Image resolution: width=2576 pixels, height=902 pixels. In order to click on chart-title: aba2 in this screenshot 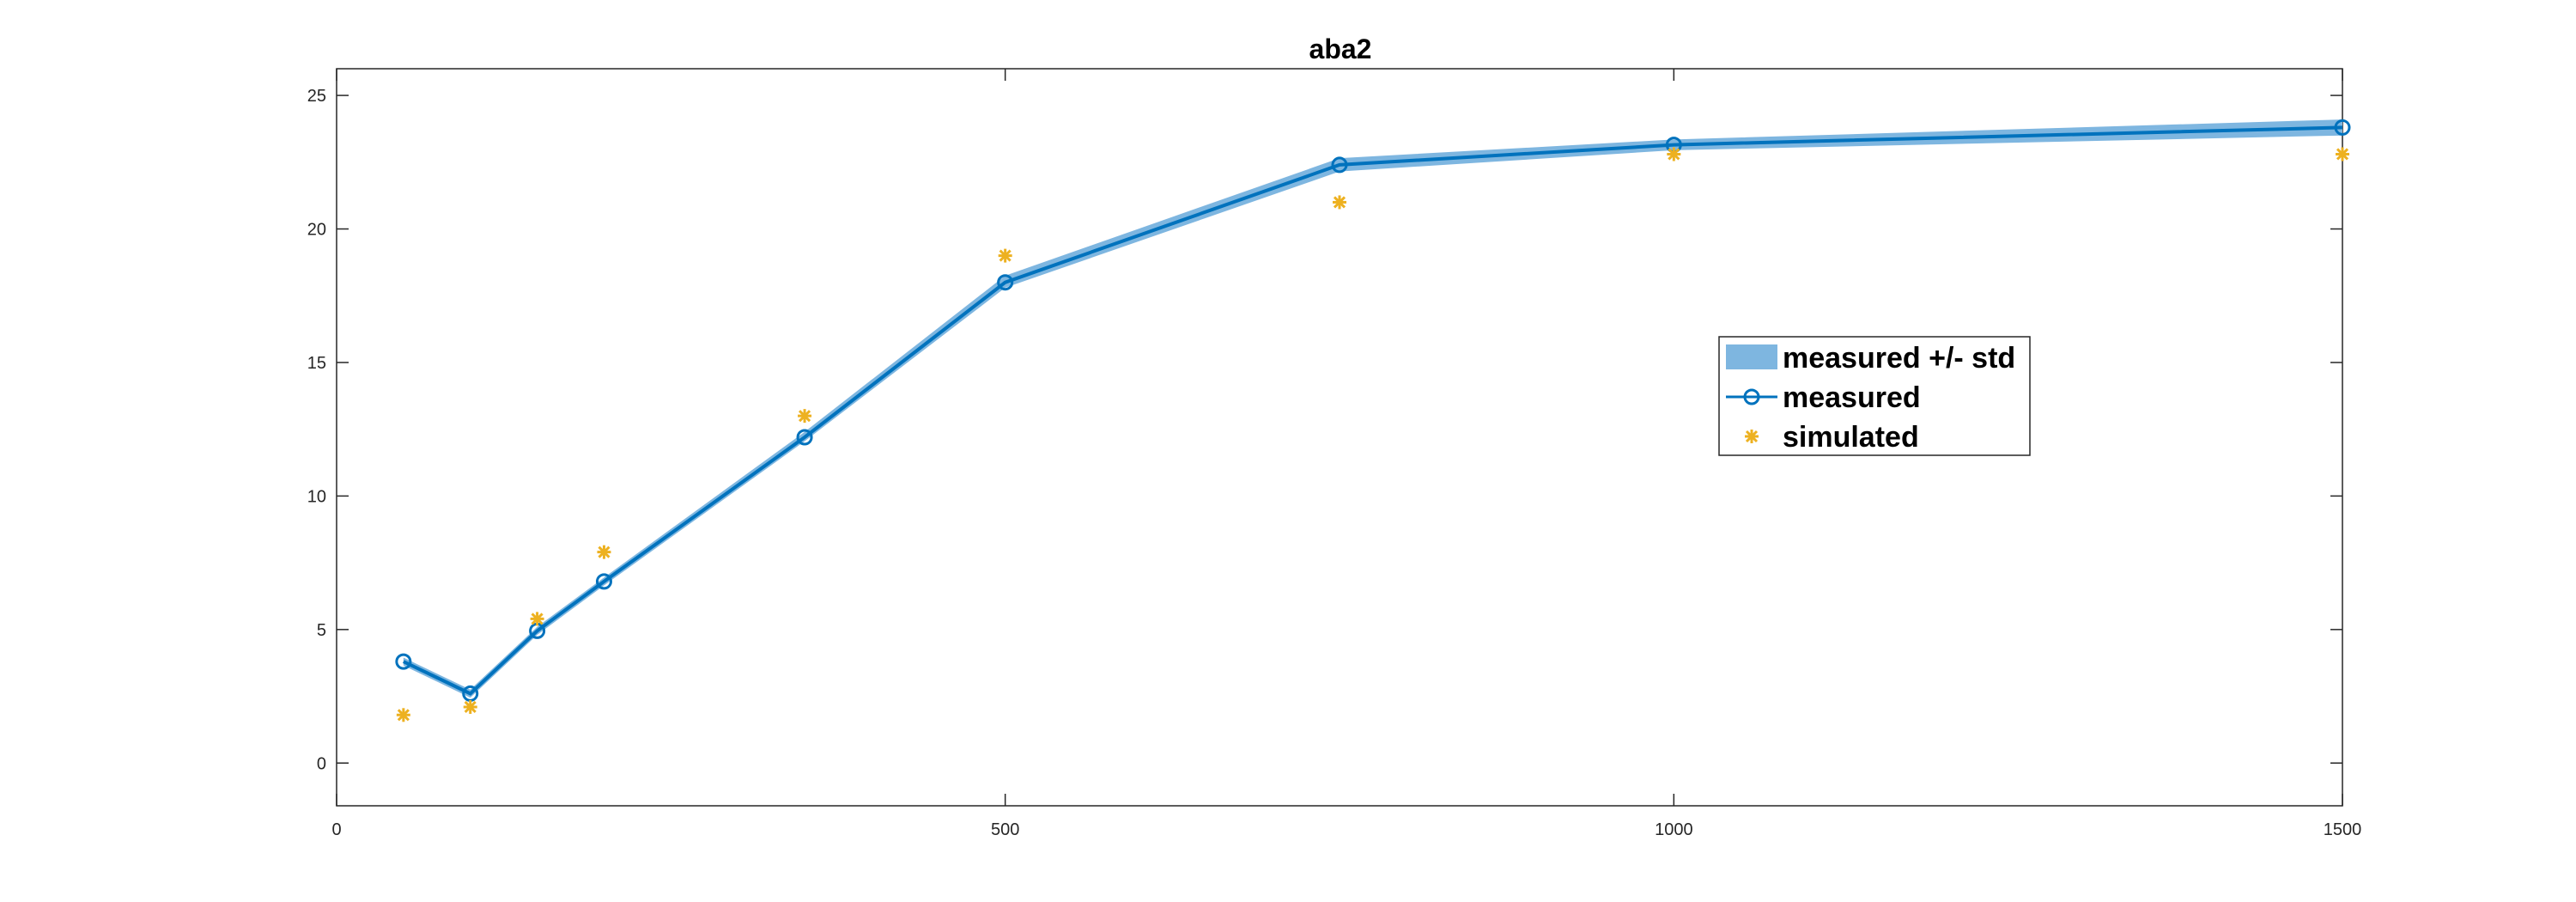, I will do `click(1341, 49)`.